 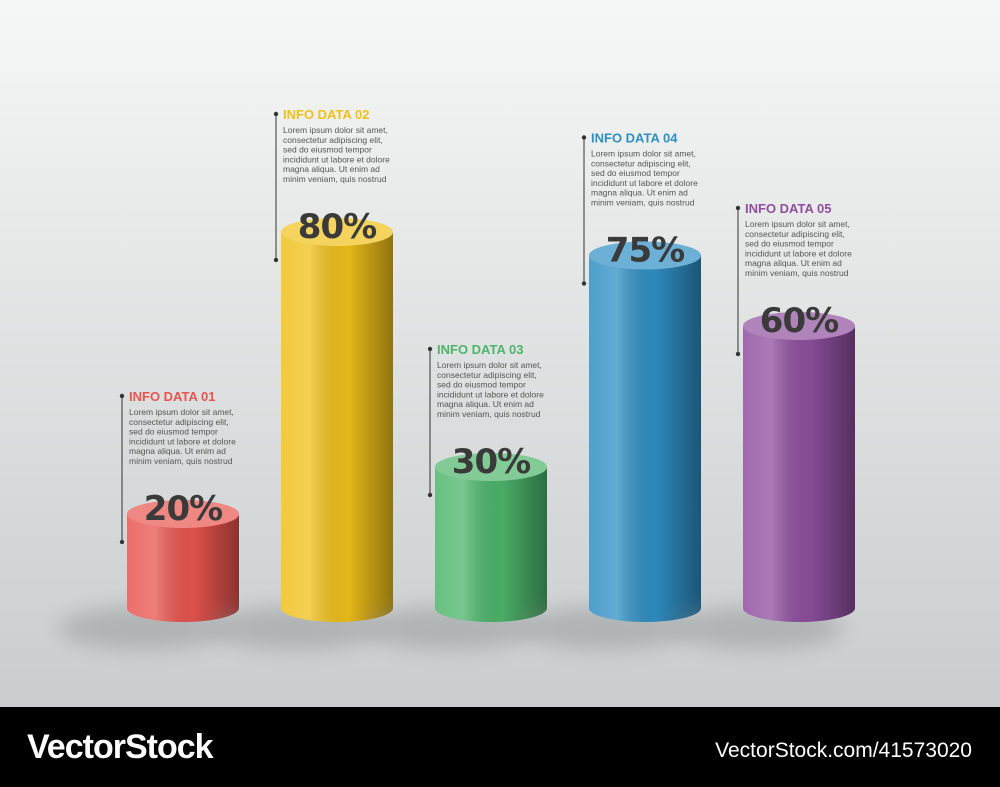 What do you see at coordinates (172, 396) in the screenshot?
I see `category-label: INFO DATA 01` at bounding box center [172, 396].